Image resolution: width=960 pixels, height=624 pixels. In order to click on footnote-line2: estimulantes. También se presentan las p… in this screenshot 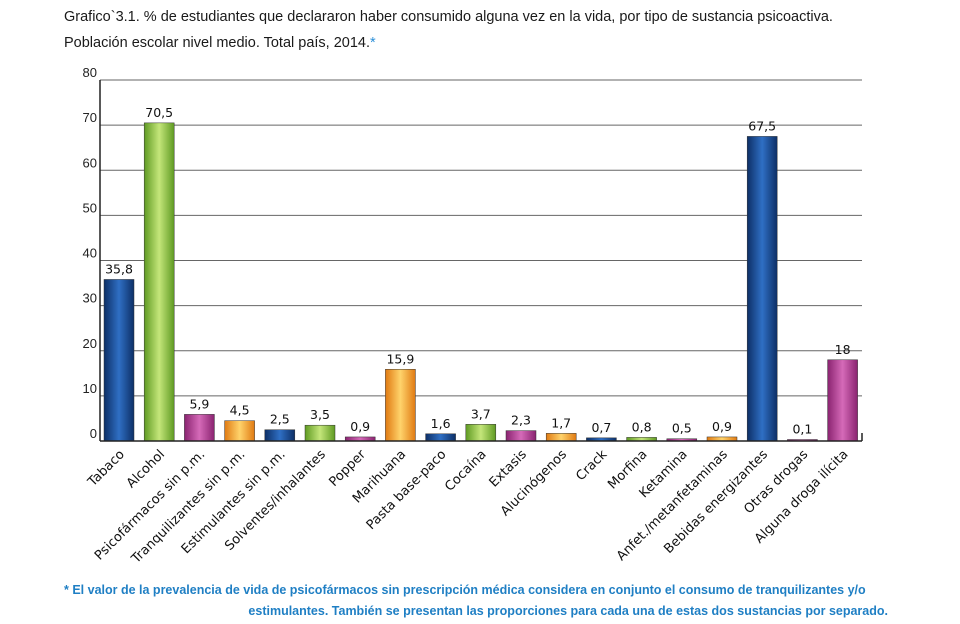, I will do `click(568, 611)`.